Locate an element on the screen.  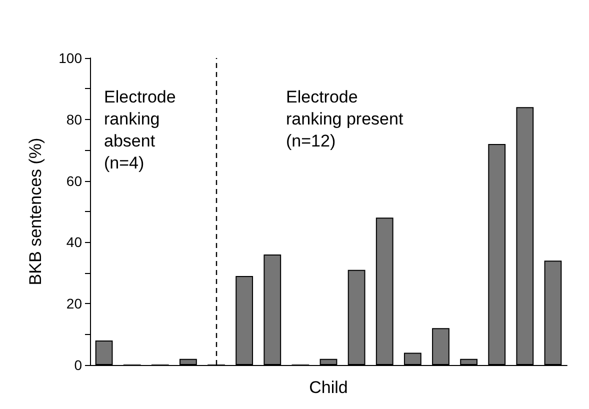
annotation: Electrode ranking absent (n=4) is located at coordinates (140, 130).